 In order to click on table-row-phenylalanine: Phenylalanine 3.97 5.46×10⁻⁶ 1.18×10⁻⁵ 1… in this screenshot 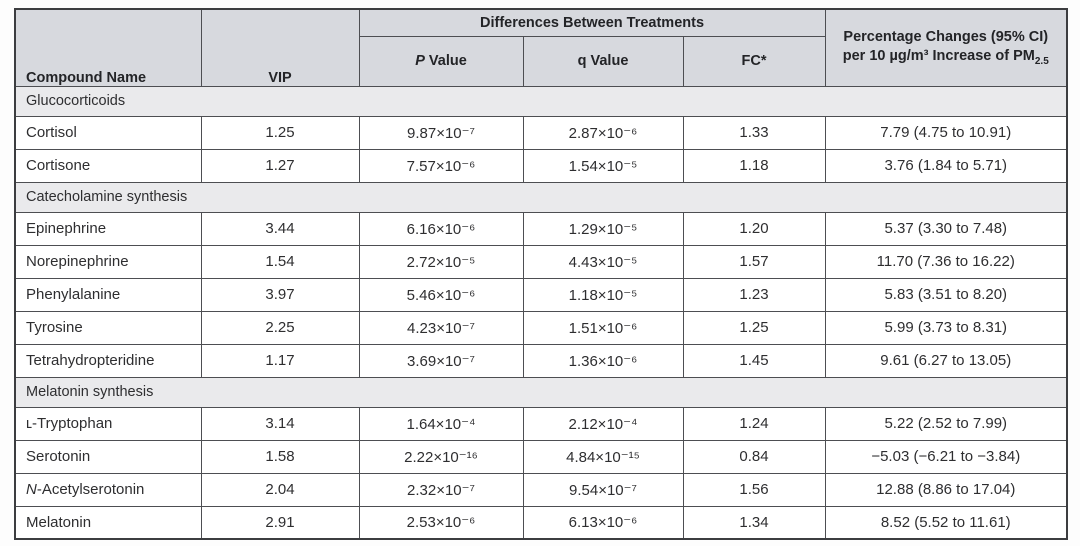, I will do `click(541, 294)`.